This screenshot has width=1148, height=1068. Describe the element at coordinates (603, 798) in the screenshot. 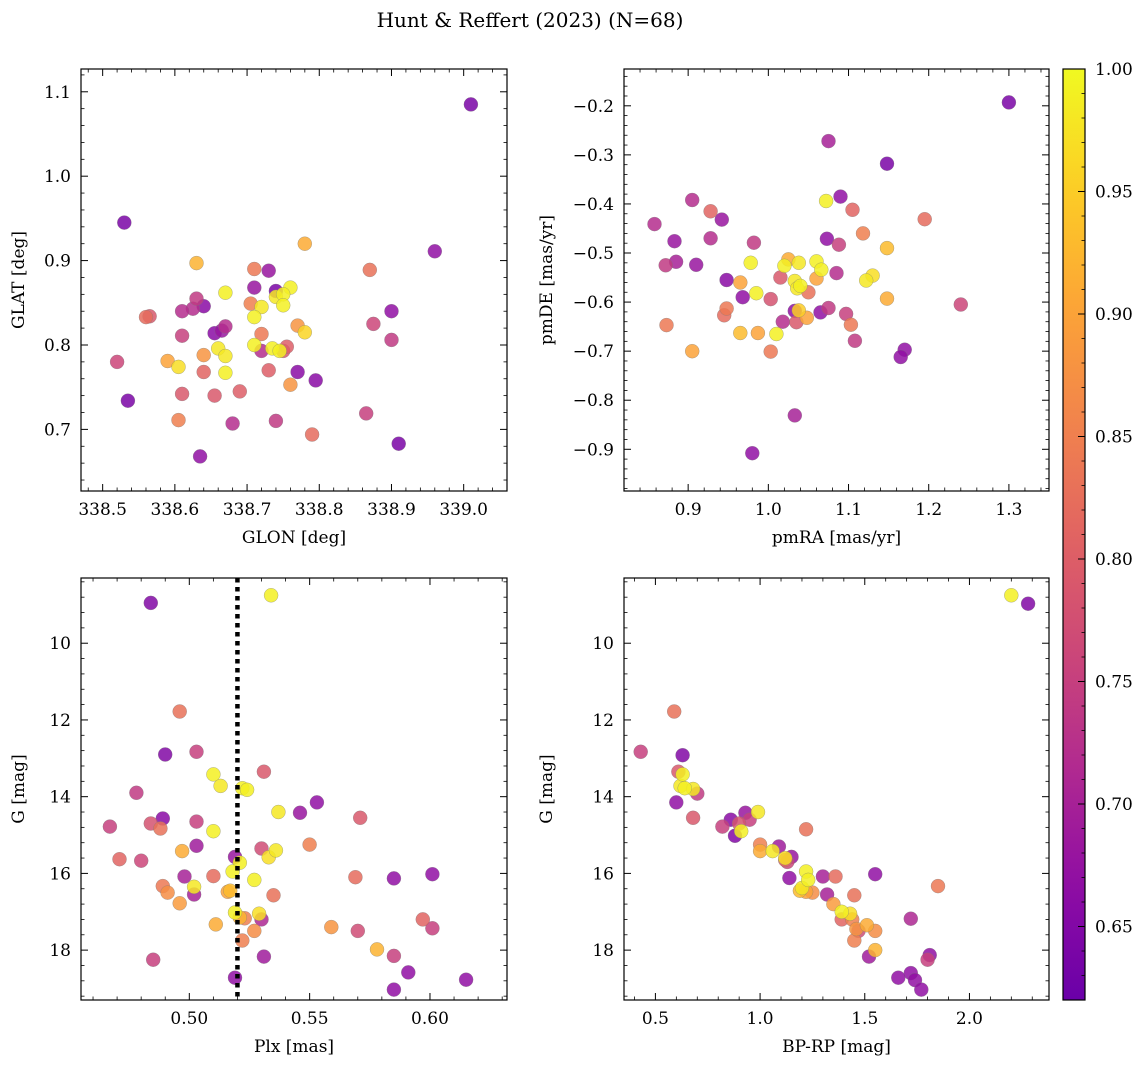

I see `y-tick-label: 14` at that location.